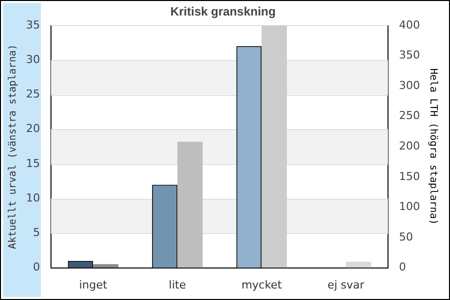  I want to click on y-tick-label: 10, so click(33, 197).